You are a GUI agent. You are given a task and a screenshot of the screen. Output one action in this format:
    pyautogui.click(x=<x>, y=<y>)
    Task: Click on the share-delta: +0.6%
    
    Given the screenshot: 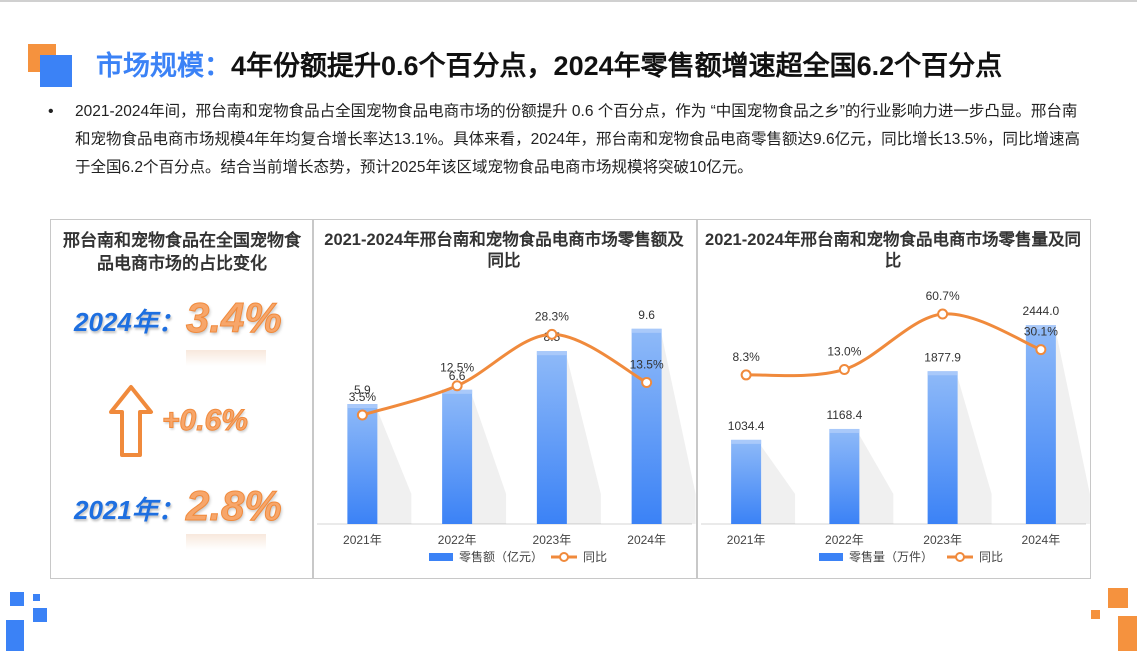 What is the action you would take?
    pyautogui.click(x=205, y=421)
    